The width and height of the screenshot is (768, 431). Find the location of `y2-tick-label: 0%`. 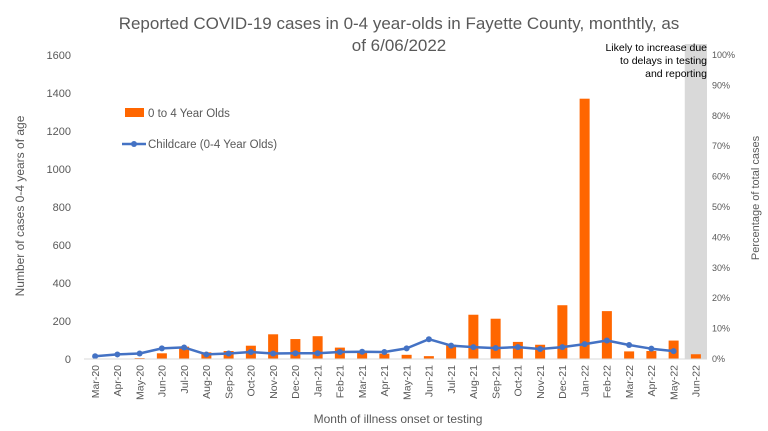

y2-tick-label: 0% is located at coordinates (718, 359).